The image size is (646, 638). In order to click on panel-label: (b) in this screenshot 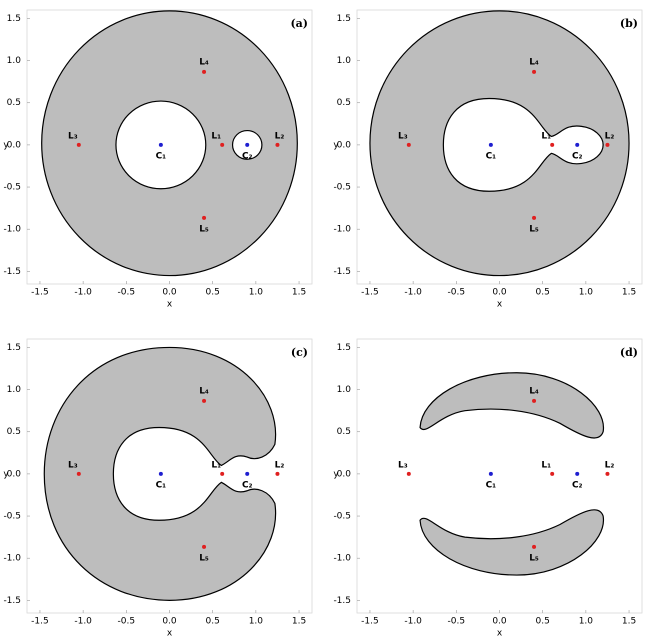, I will do `click(629, 23)`.